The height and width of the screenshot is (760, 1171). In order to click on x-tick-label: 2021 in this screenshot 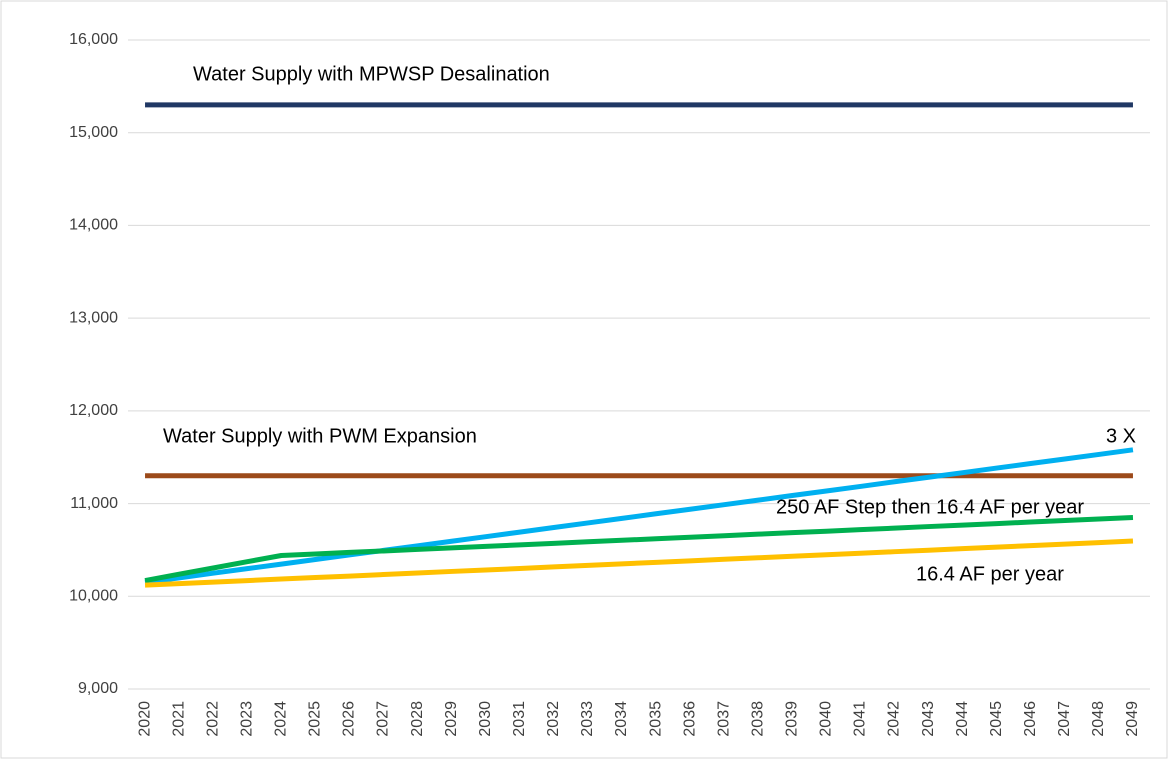, I will do `click(178, 719)`.